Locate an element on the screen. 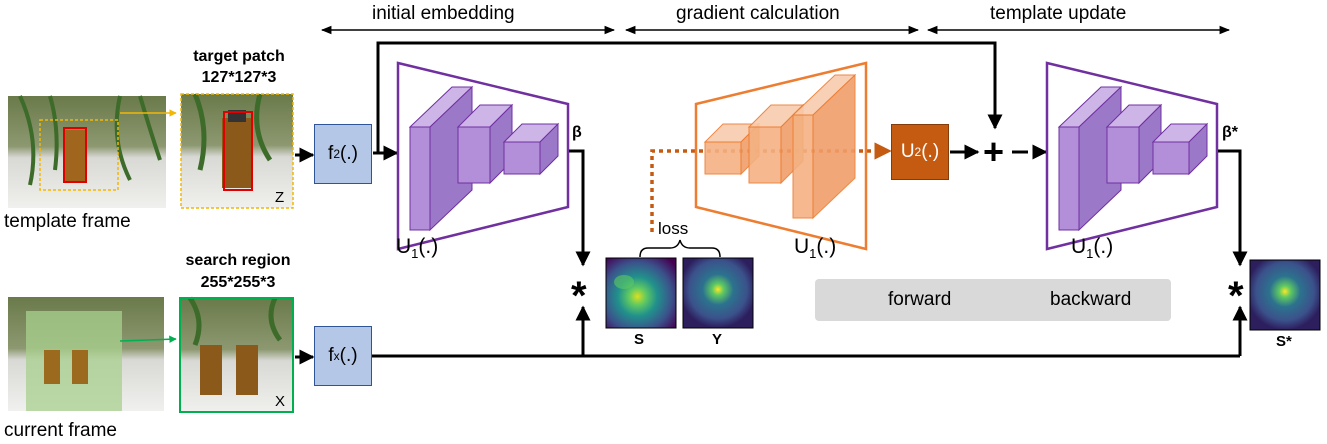 This screenshot has width=1327, height=444. heatmap-s-star-label: S* is located at coordinates (1284, 341).